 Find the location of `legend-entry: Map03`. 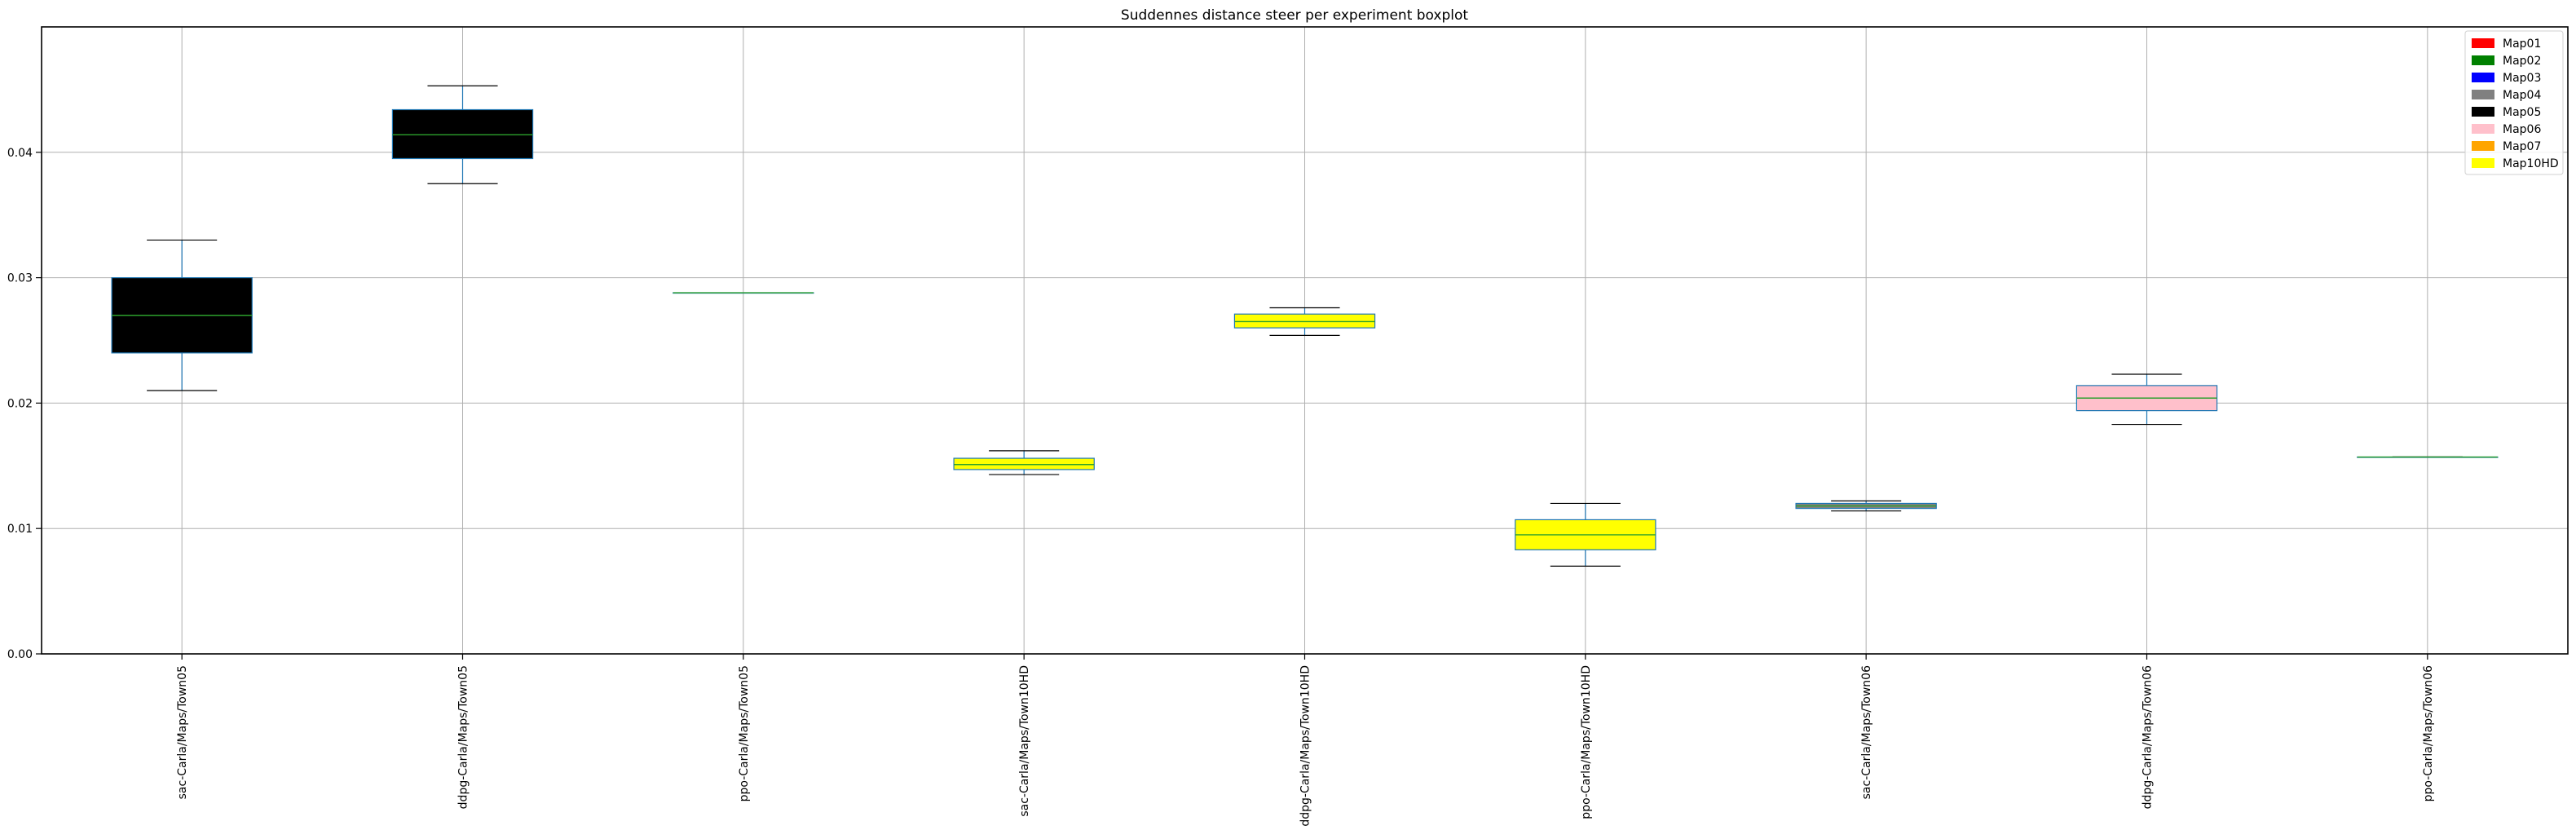

legend-entry: Map03 is located at coordinates (2506, 79).